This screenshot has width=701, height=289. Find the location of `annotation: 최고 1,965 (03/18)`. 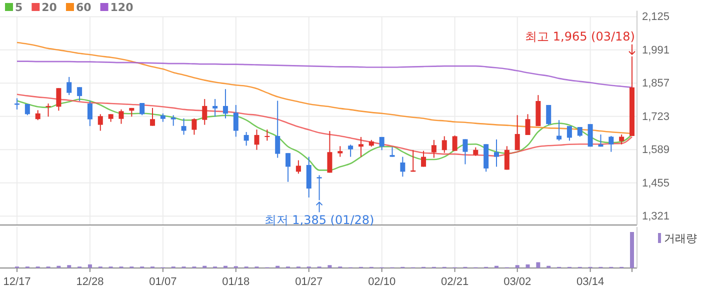

annotation: 최고 1,965 (03/18) is located at coordinates (580, 36).